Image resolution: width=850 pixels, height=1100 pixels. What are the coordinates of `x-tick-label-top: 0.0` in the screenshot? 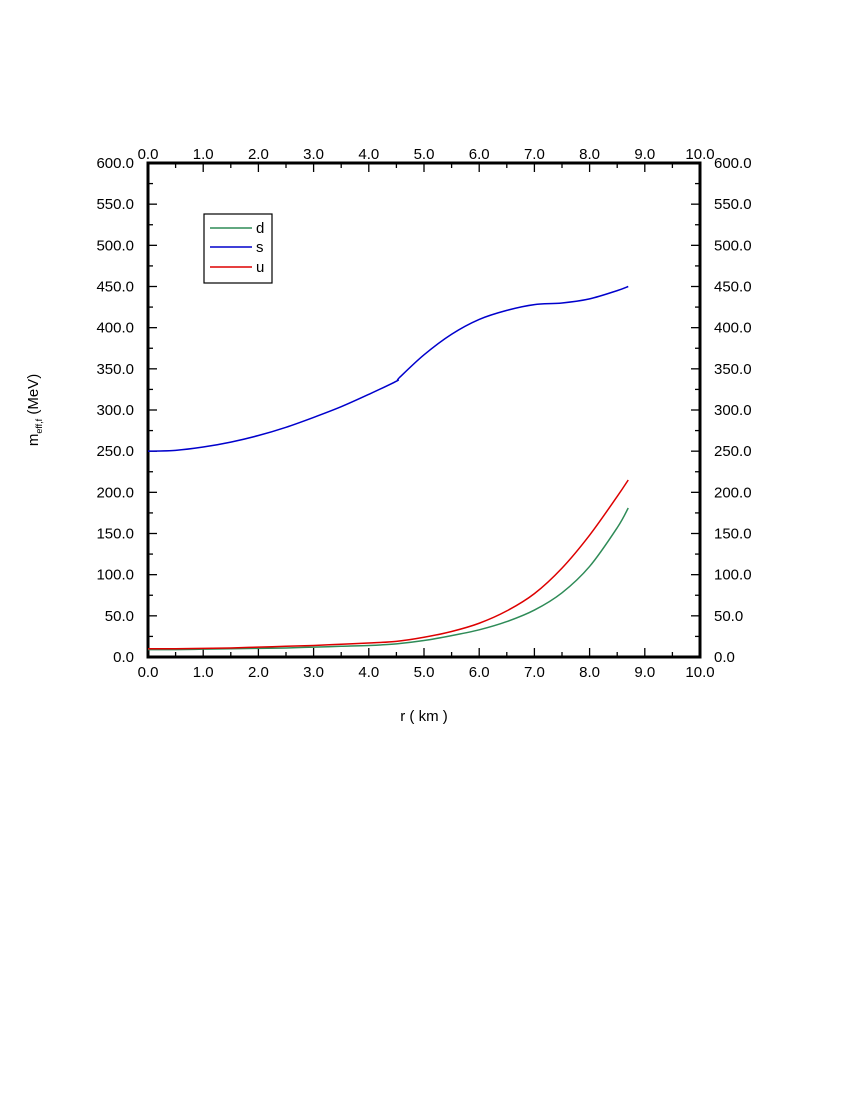 It's located at (148, 154).